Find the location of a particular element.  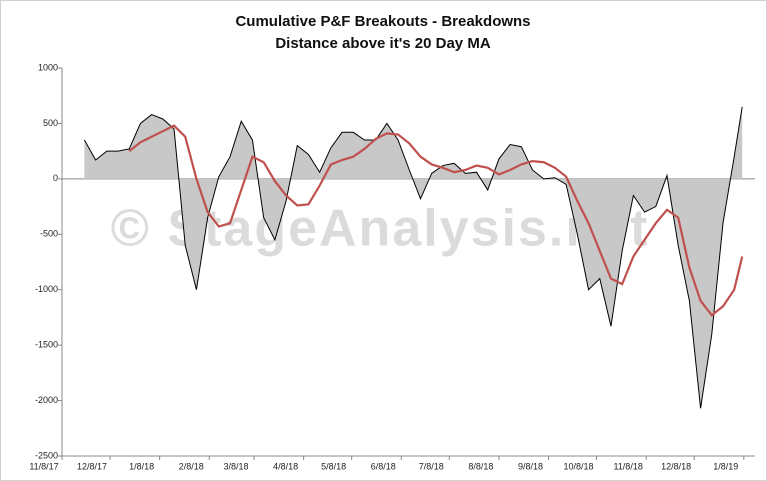

chart-subtitle: Distance above it's 20 Day MA is located at coordinates (382, 43).